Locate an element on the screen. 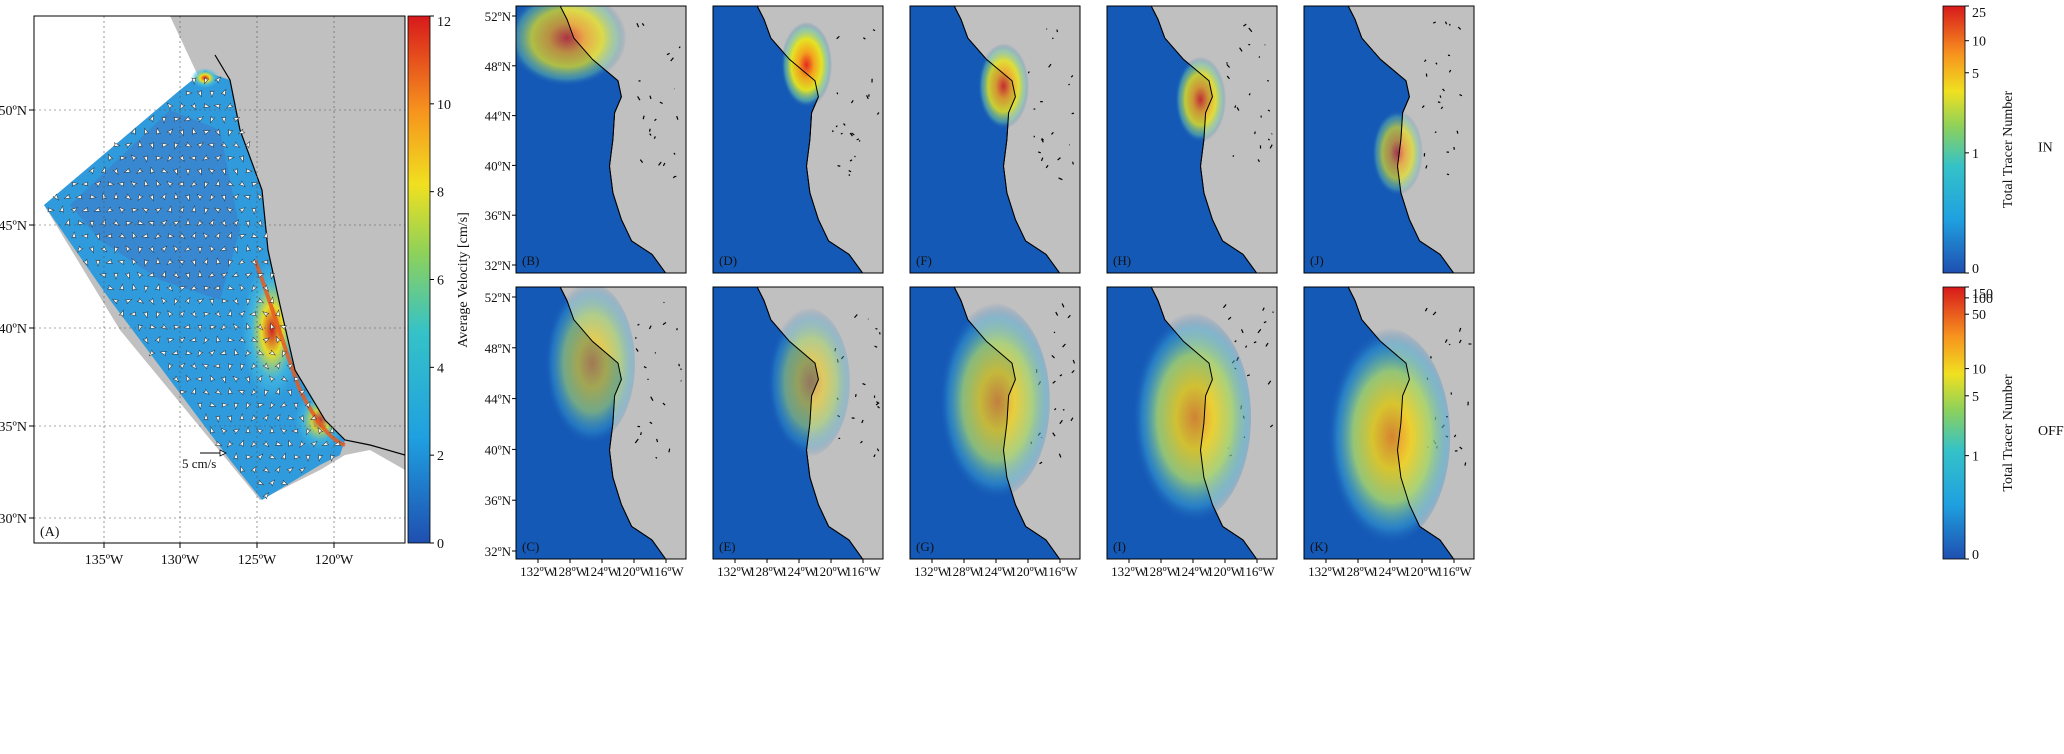  map-panel-h: (H) is located at coordinates (1192, 139).